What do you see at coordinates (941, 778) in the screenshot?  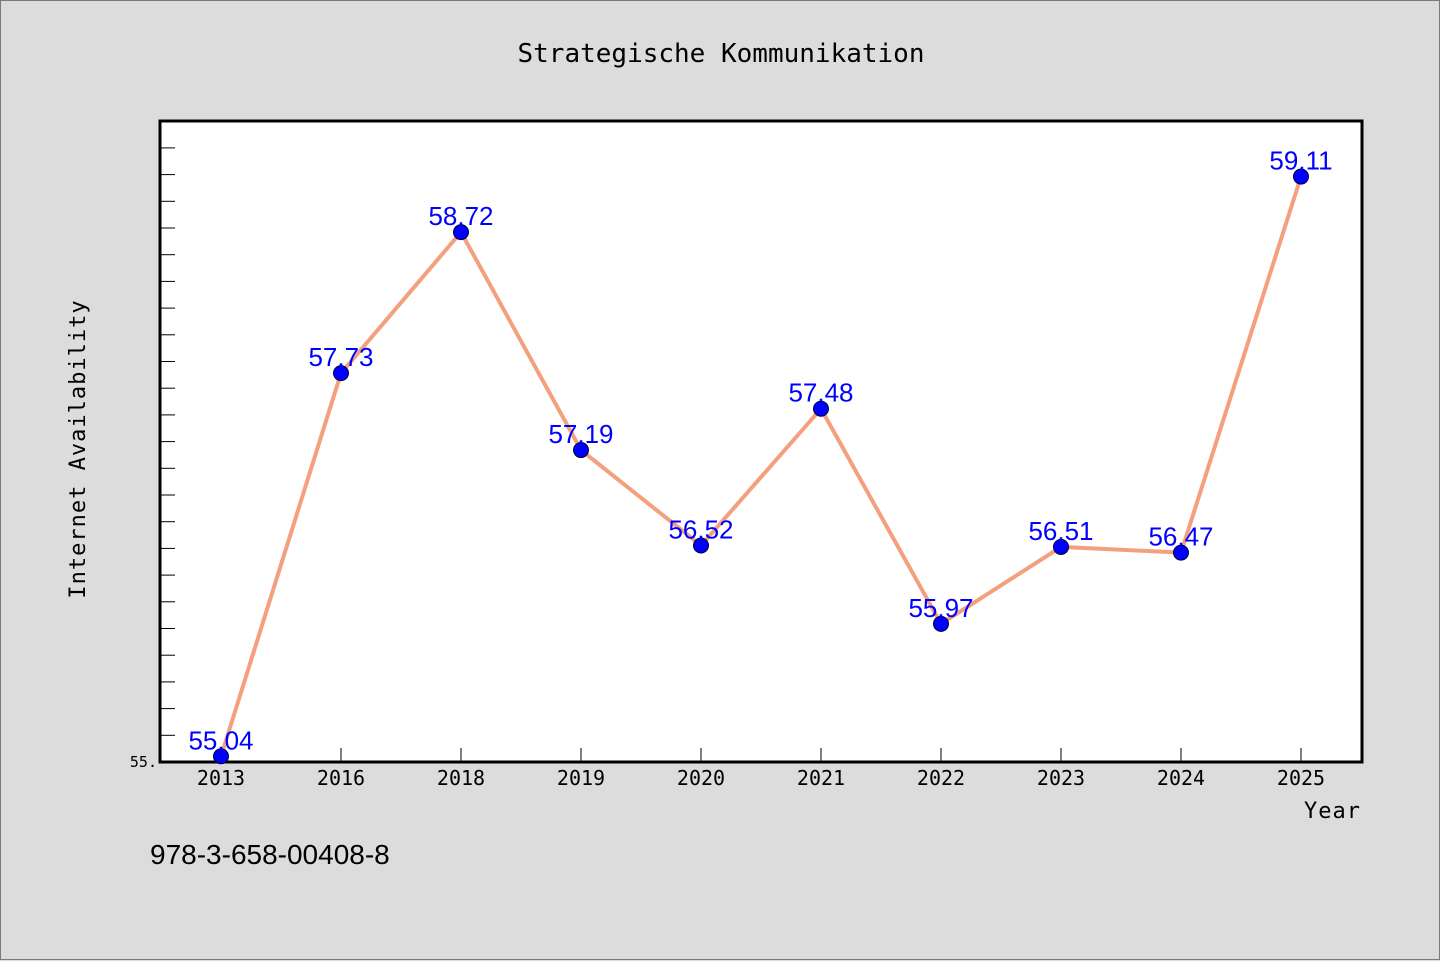 I see `x-tick-label: 2022` at bounding box center [941, 778].